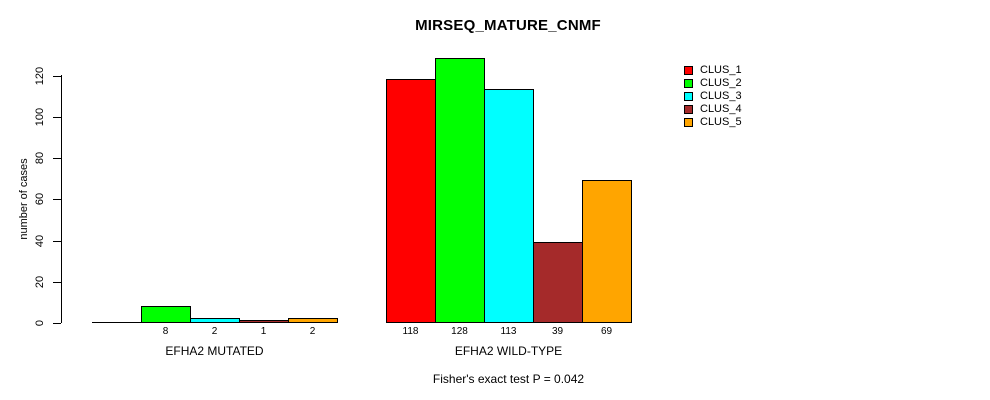 The width and height of the screenshot is (990, 400). Describe the element at coordinates (40, 240) in the screenshot. I see `y-tick-label: 40` at that location.